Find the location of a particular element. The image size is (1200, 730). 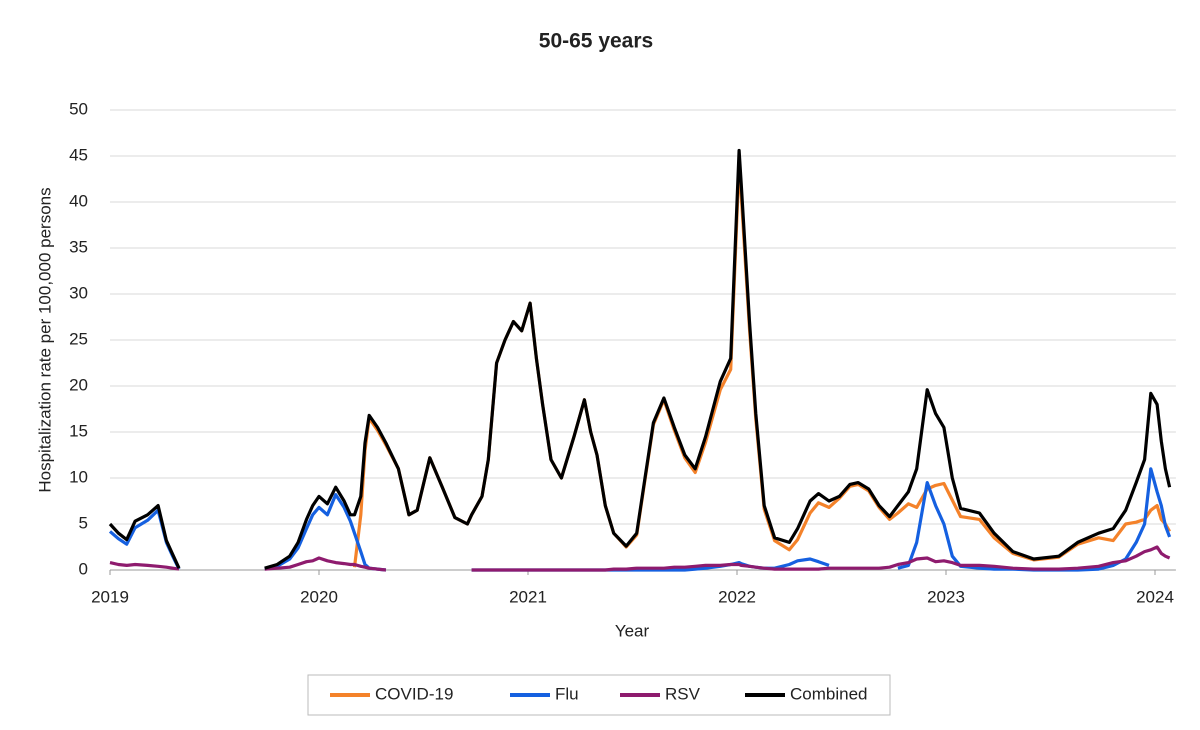

chart-title: 50-65 years is located at coordinates (596, 41).